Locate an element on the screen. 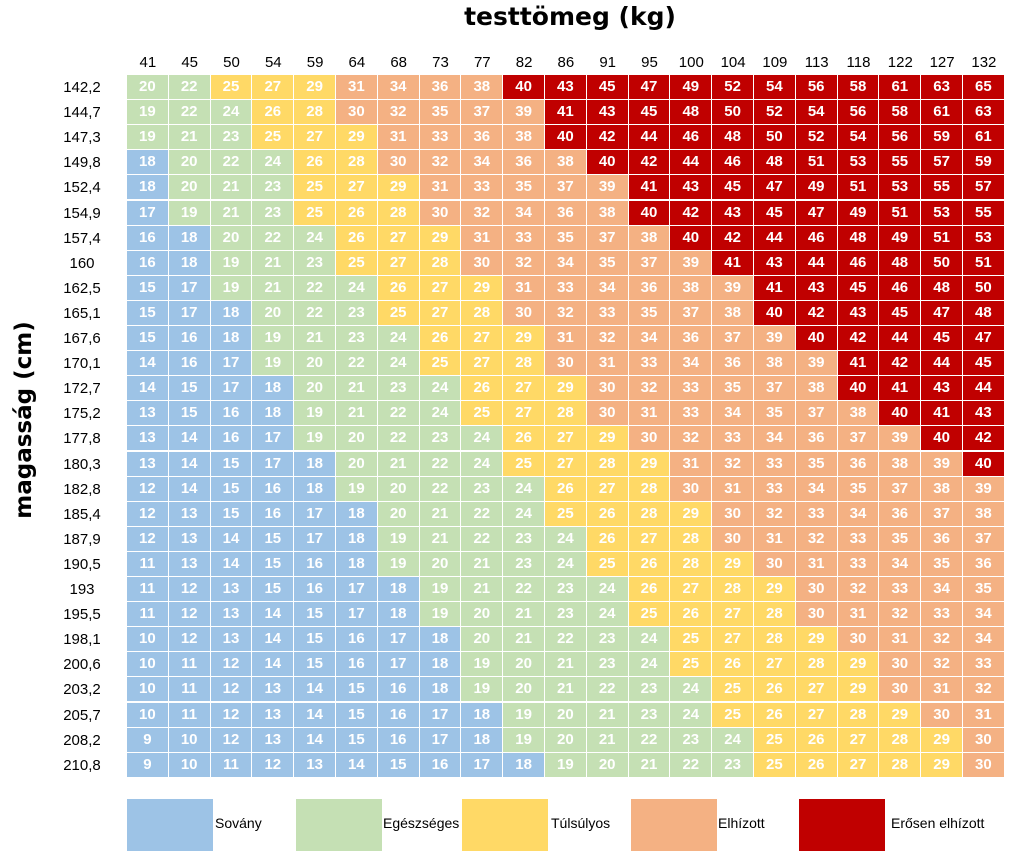 Image resolution: width=1024 pixels, height=865 pixels. row-header-height: 154,9 is located at coordinates (82, 213).